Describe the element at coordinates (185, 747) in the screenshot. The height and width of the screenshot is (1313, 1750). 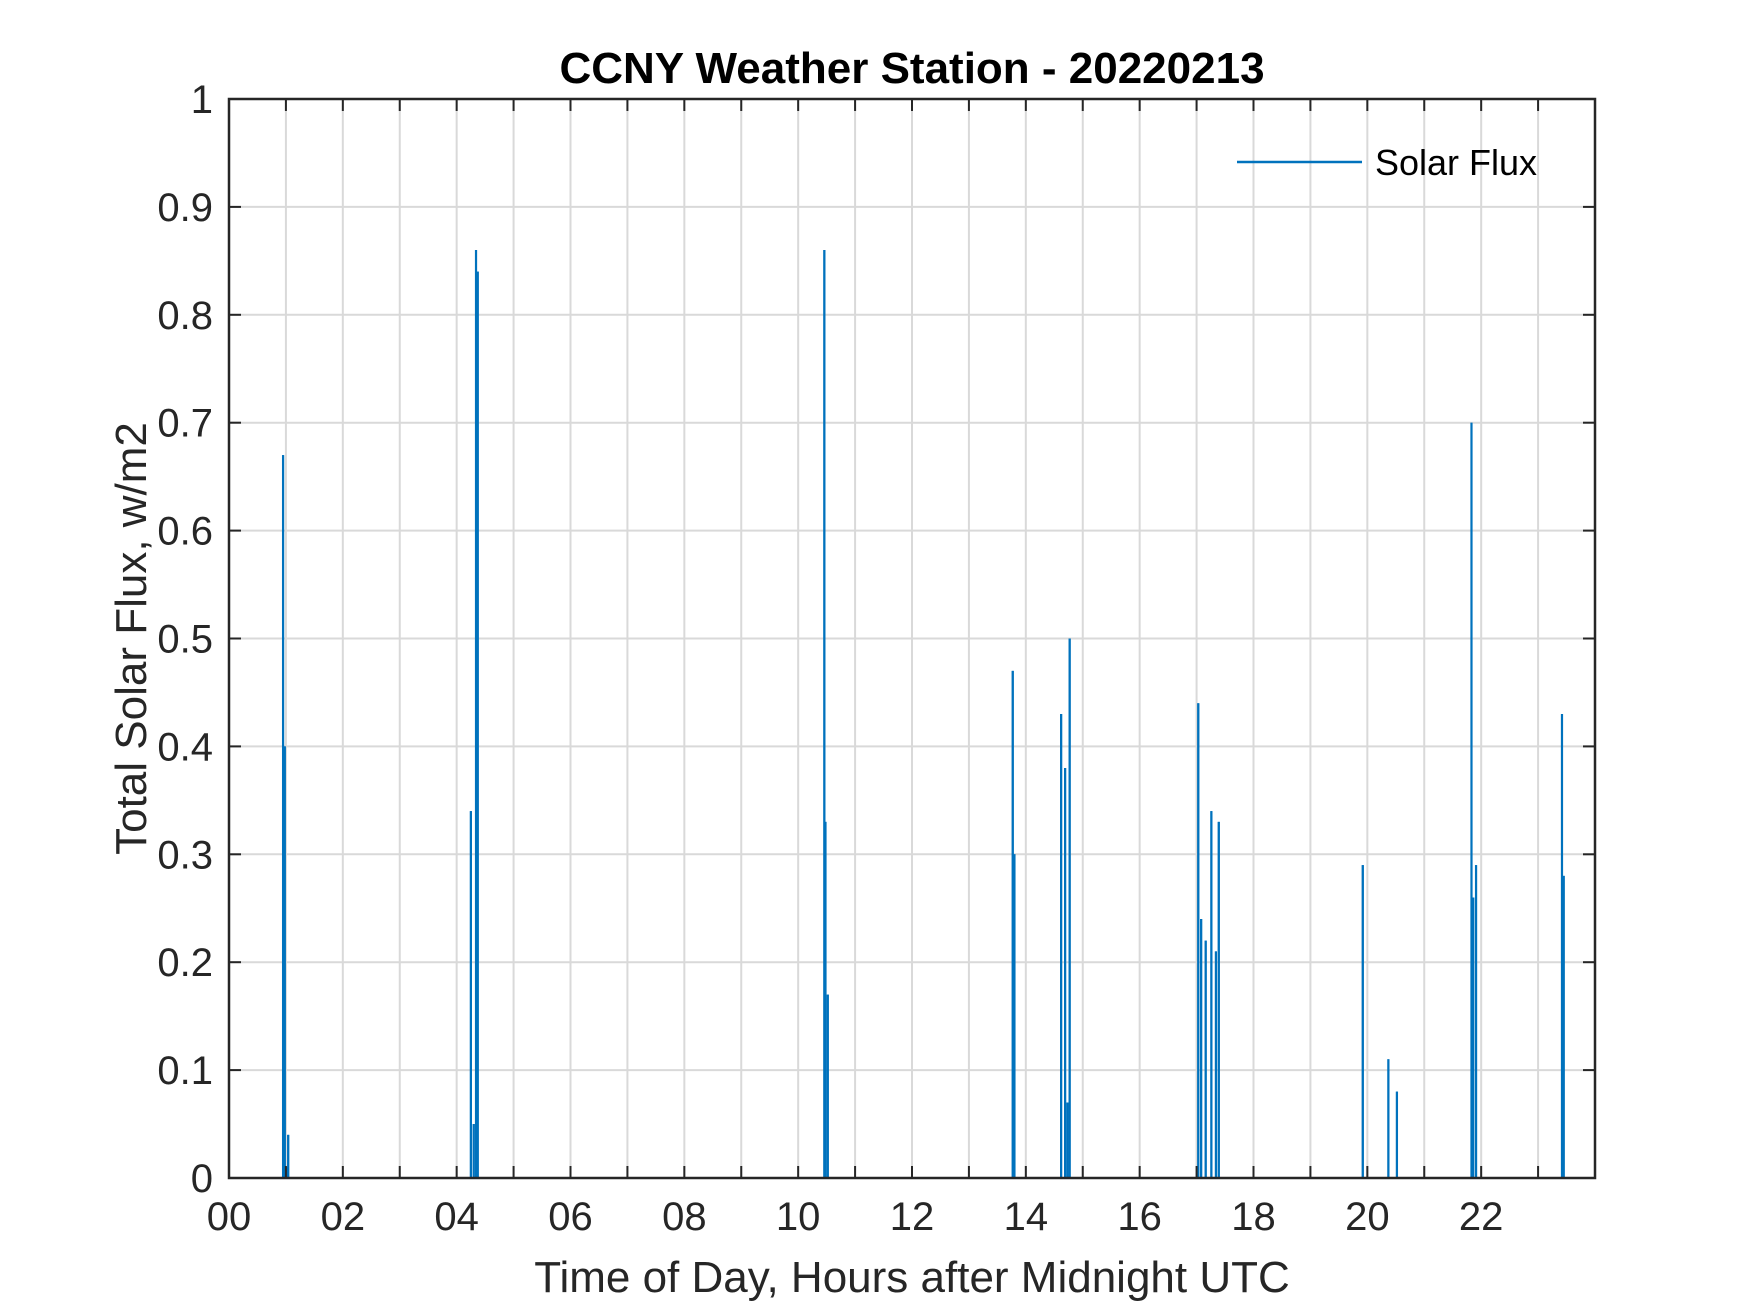
I see `y-tick-label: 0.4` at that location.